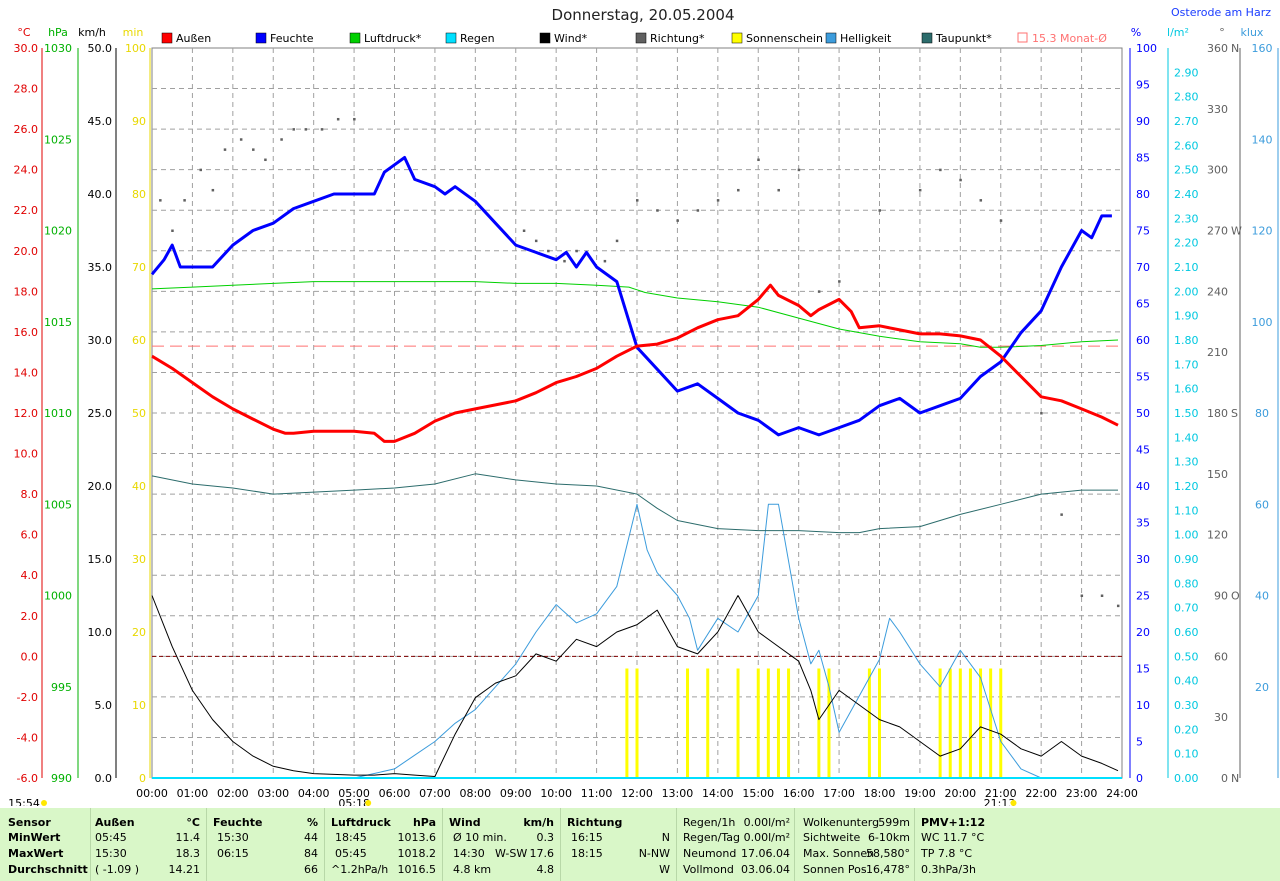 This screenshot has width=1280, height=881. I want to click on rain-axis-tick: 2.20, so click(1186, 243).